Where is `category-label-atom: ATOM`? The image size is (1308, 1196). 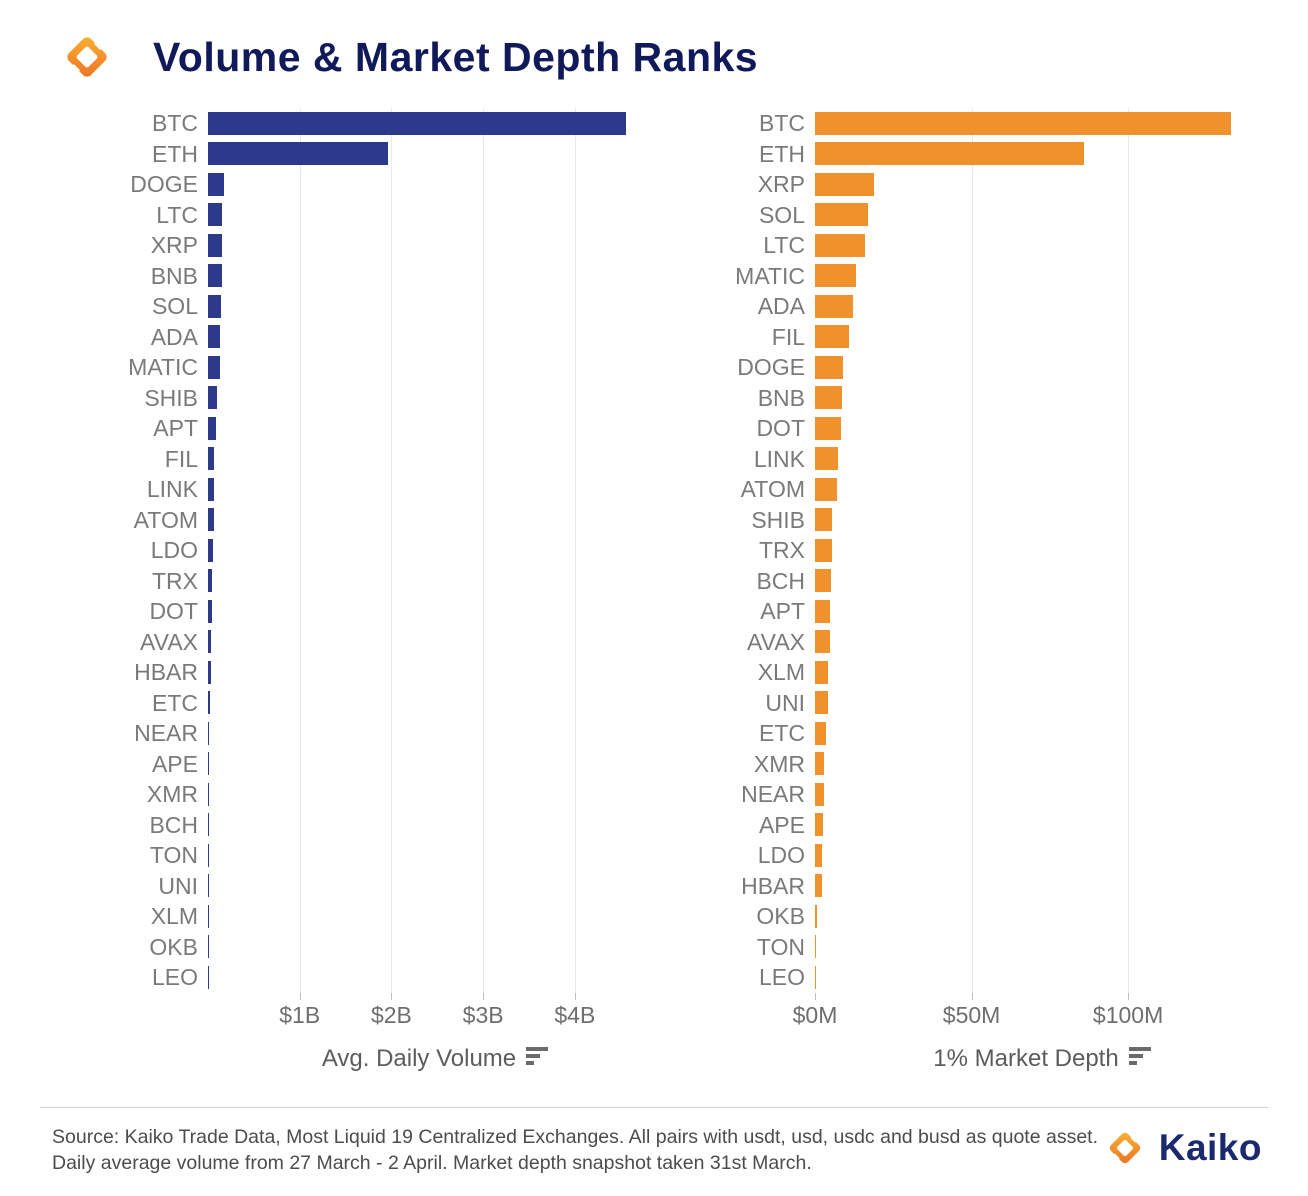
category-label-atom: ATOM is located at coordinates (165, 519).